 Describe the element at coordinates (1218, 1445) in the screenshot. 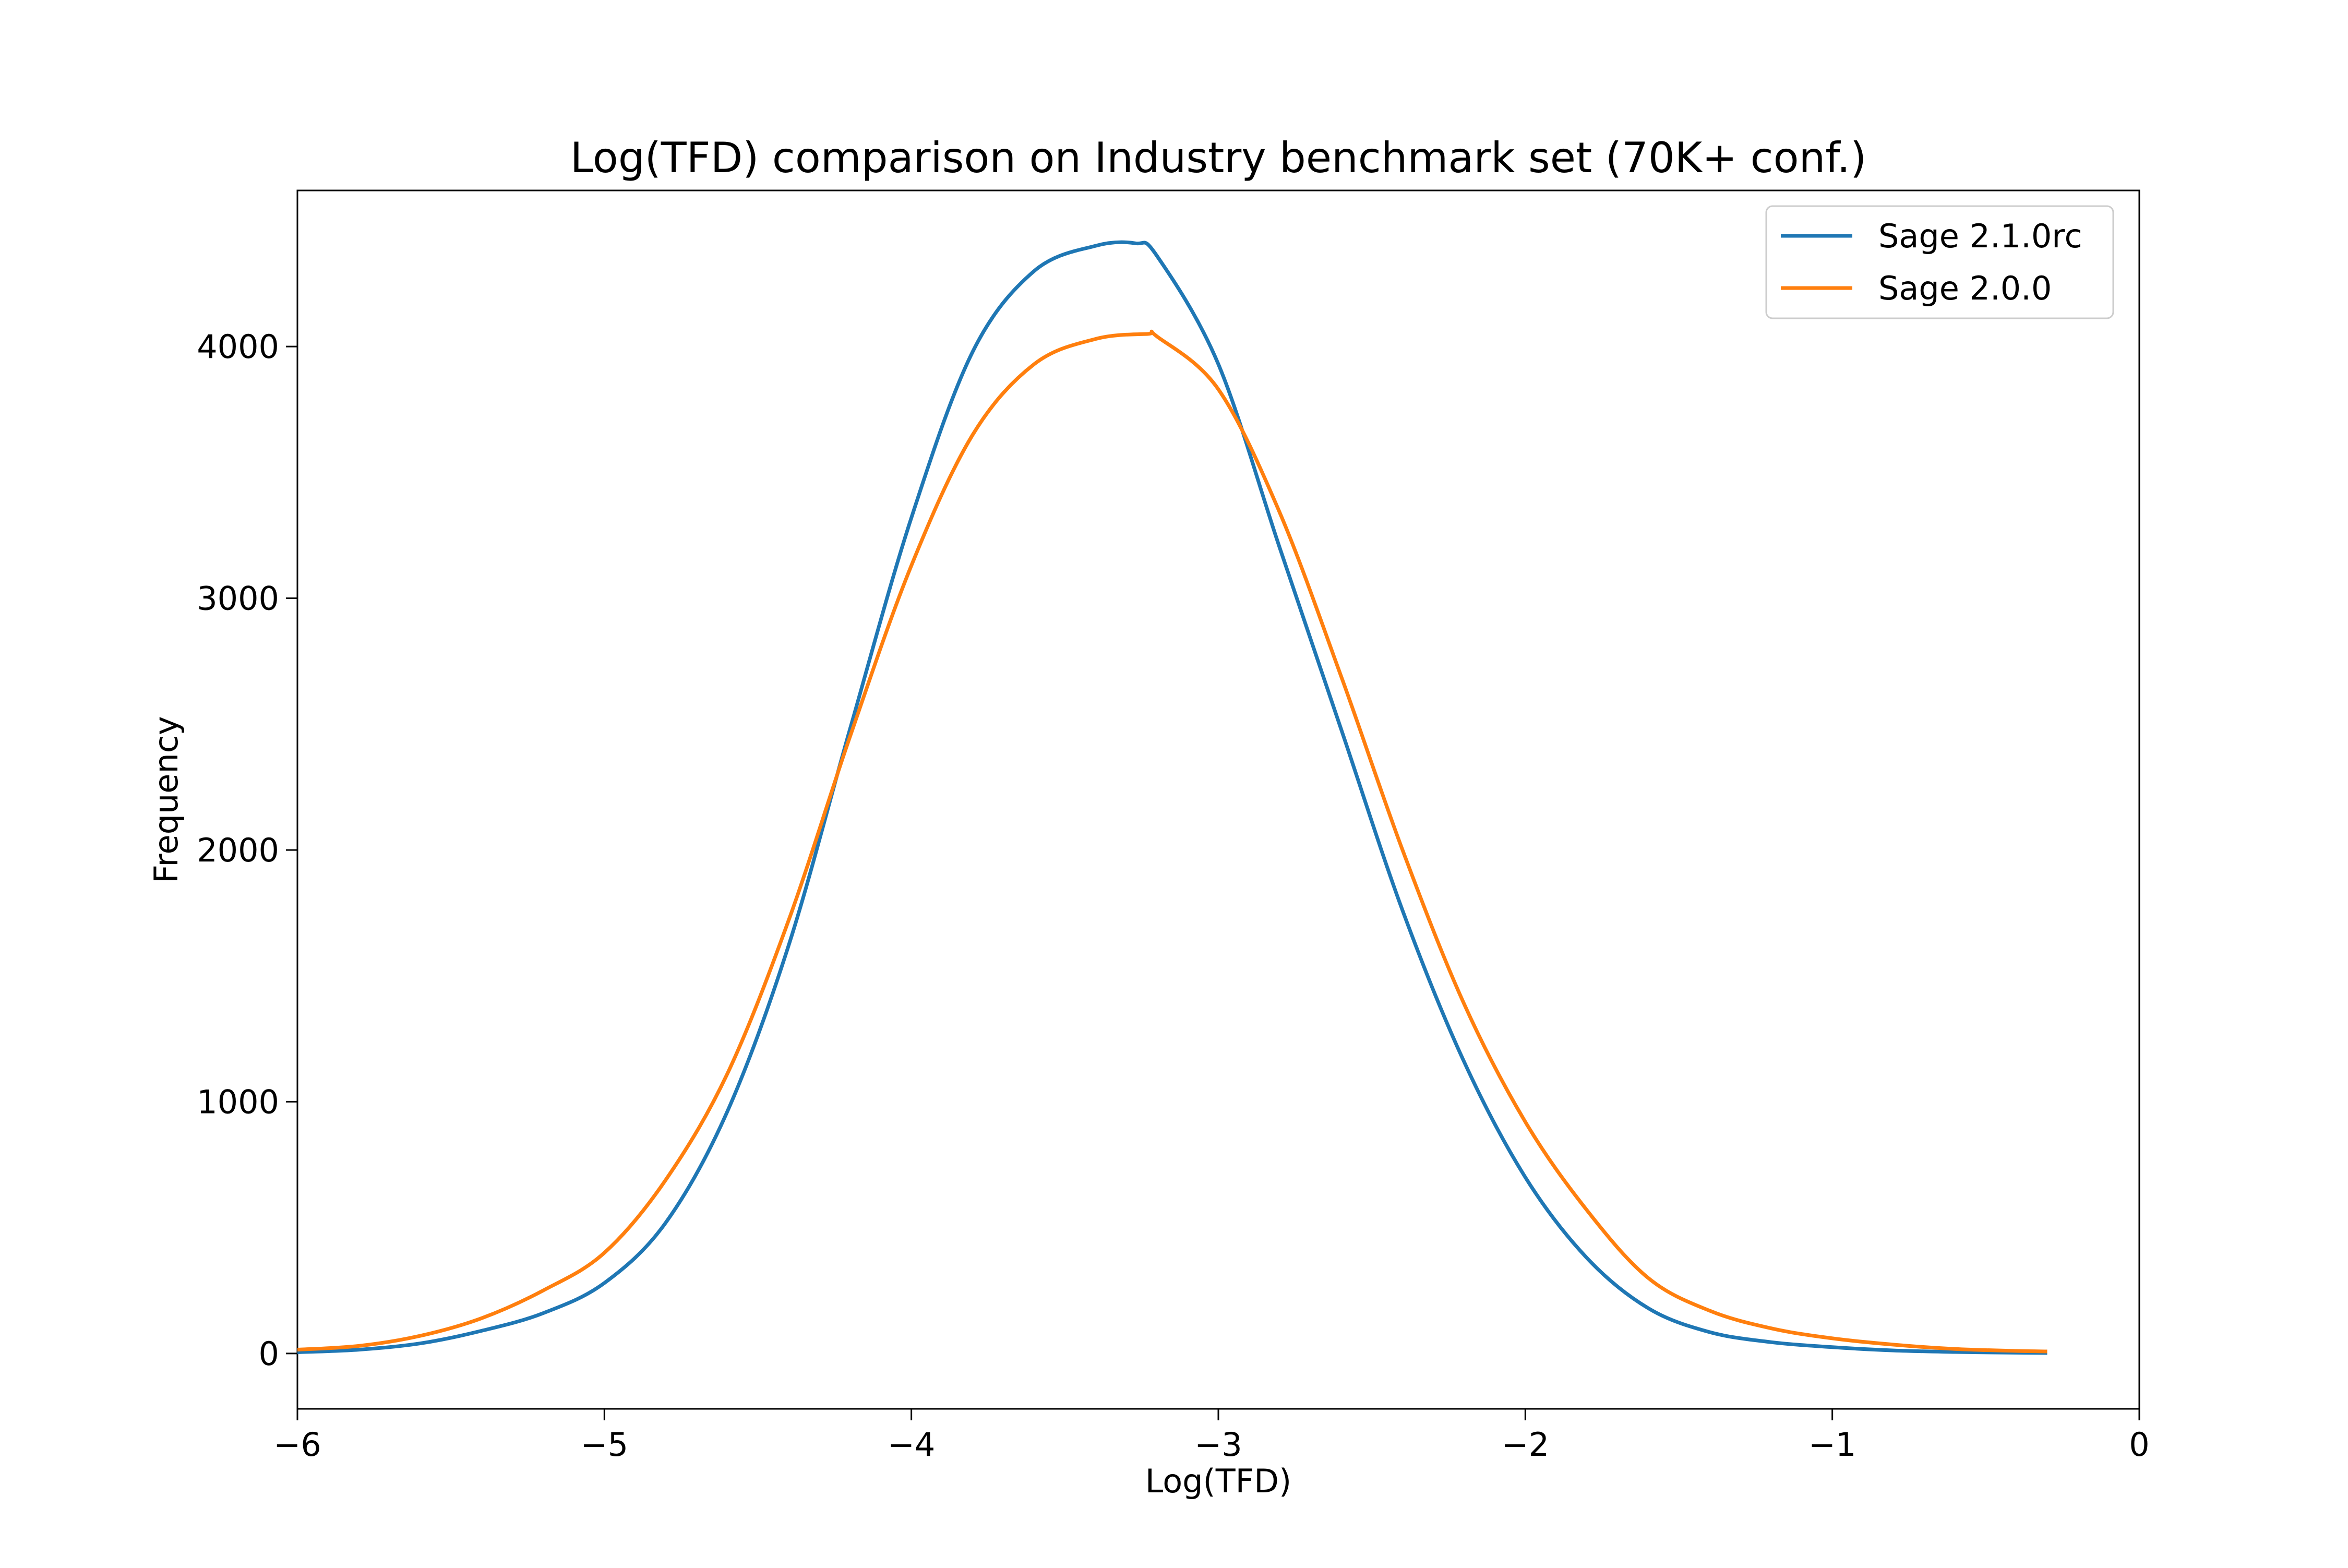

I see `x-tick-label: −3` at that location.